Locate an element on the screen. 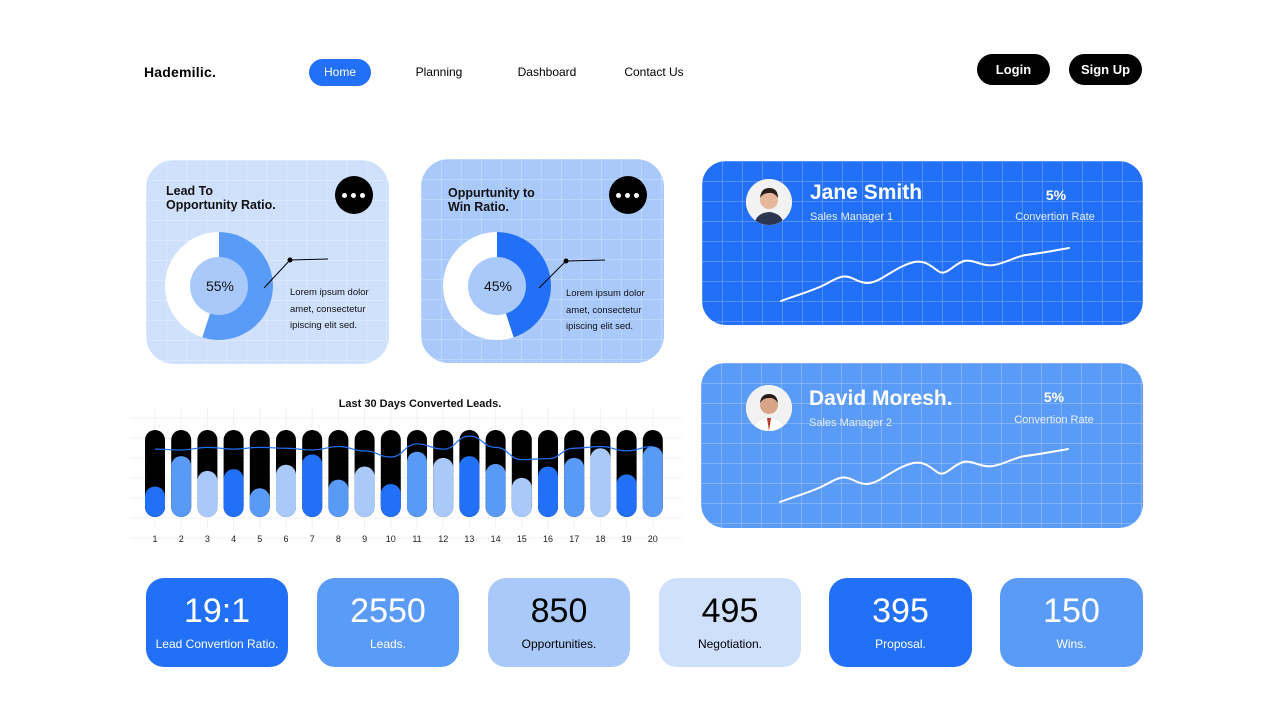  person-name: David Moresh. is located at coordinates (881, 398).